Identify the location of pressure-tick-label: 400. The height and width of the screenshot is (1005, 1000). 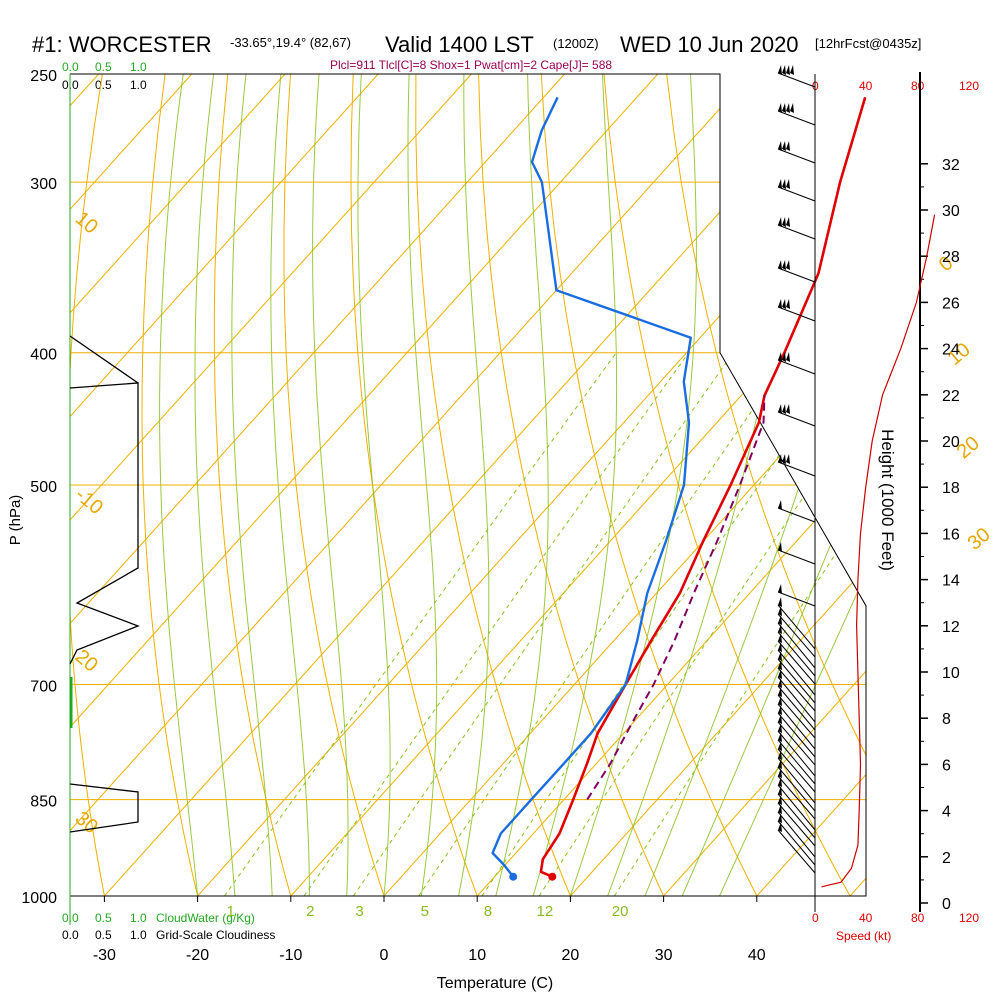
(43, 355).